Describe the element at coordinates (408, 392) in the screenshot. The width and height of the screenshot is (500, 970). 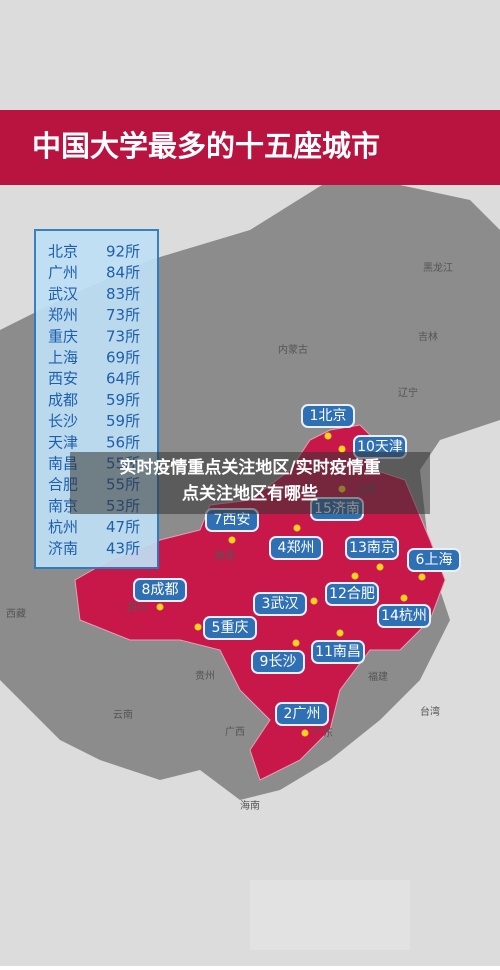
I see `region-label: 辽宁` at that location.